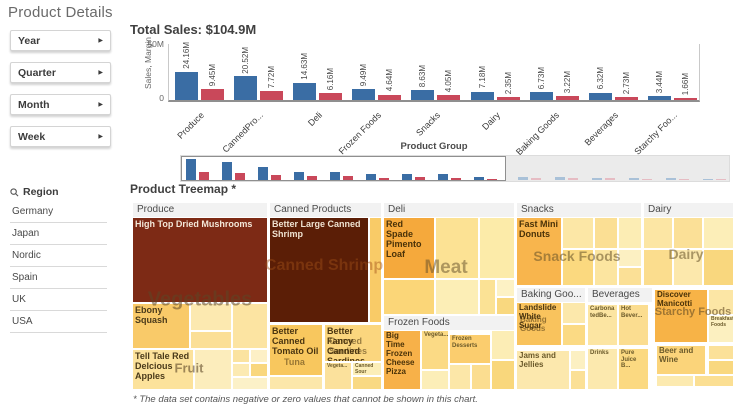 The height and width of the screenshot is (420, 735). I want to click on filter-button-week: Week ▶, so click(60, 136).